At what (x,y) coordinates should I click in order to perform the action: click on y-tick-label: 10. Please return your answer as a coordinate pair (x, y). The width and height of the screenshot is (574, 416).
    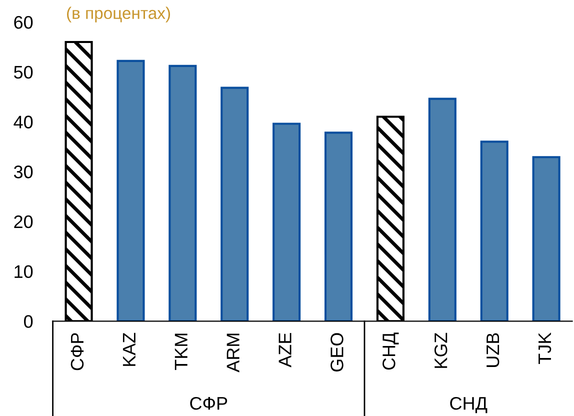
    Looking at the image, I should click on (23, 271).